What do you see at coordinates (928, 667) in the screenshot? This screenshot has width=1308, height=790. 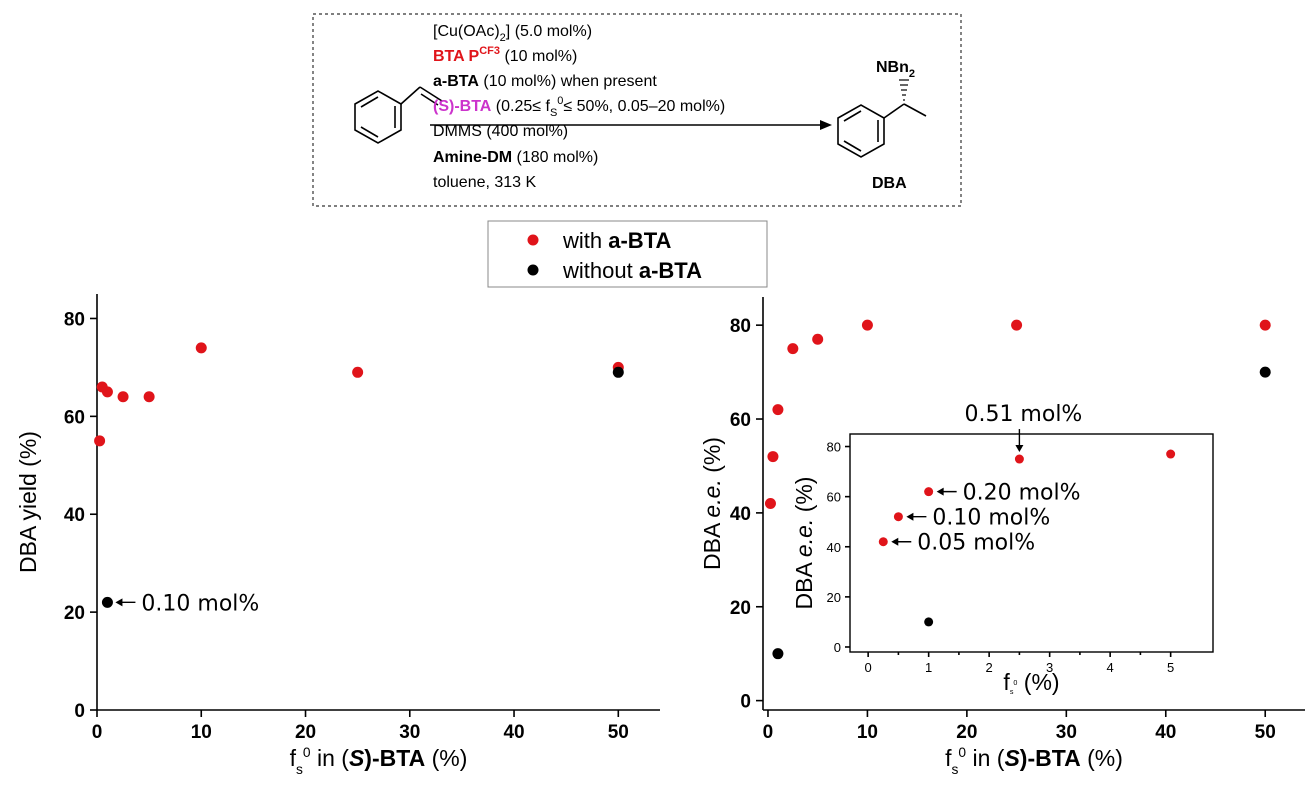 I see `x-tick-label: 1` at bounding box center [928, 667].